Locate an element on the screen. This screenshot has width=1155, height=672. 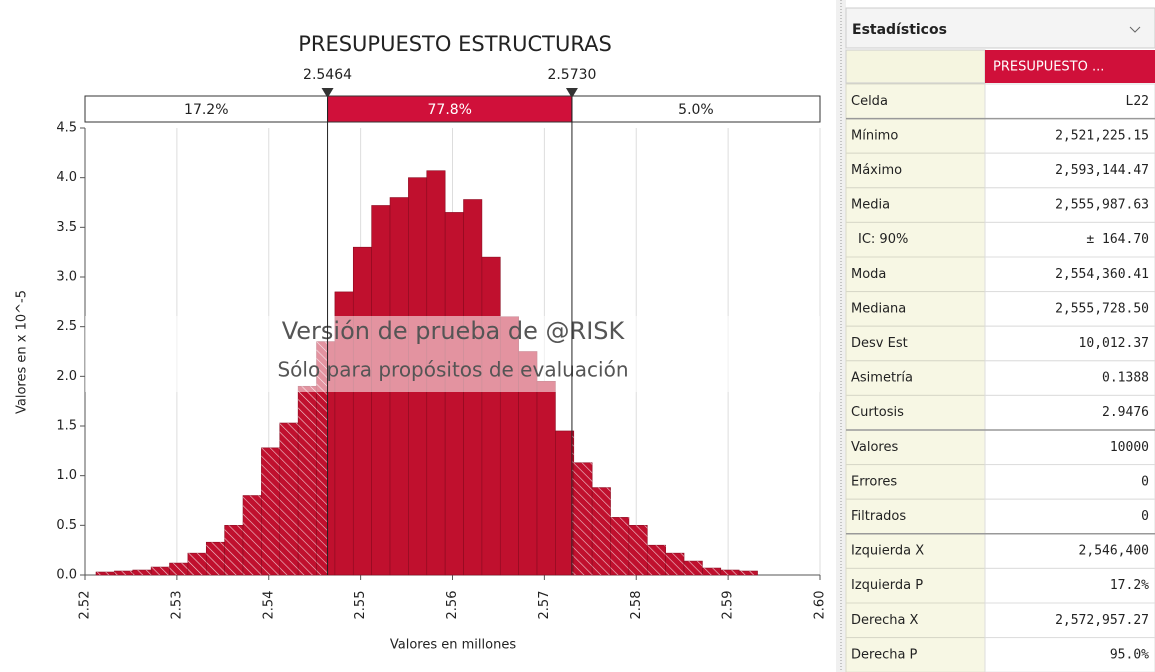
y-tick-label: 2.0 is located at coordinates (66, 376).